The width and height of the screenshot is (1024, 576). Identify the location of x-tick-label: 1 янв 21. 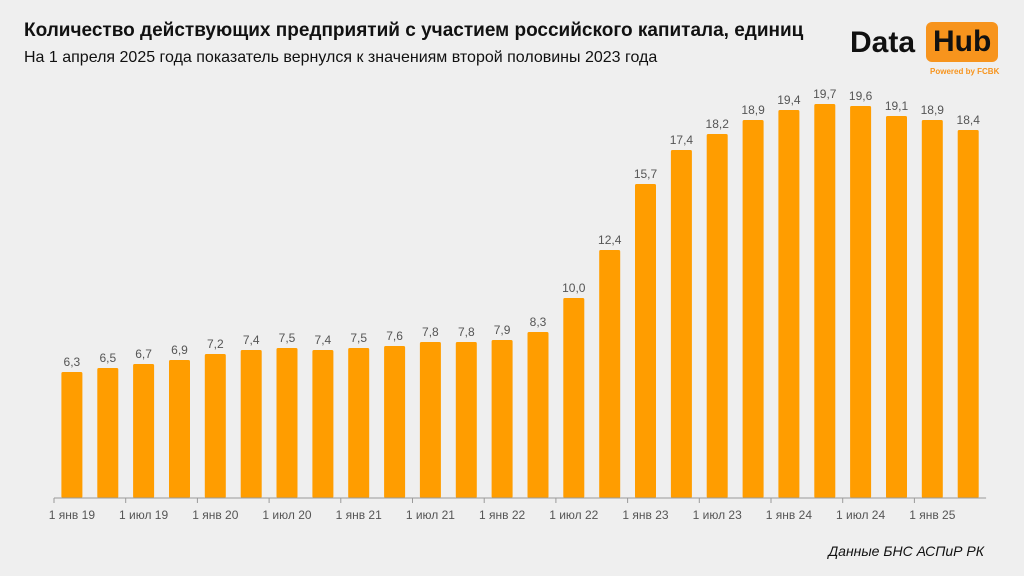
(359, 515).